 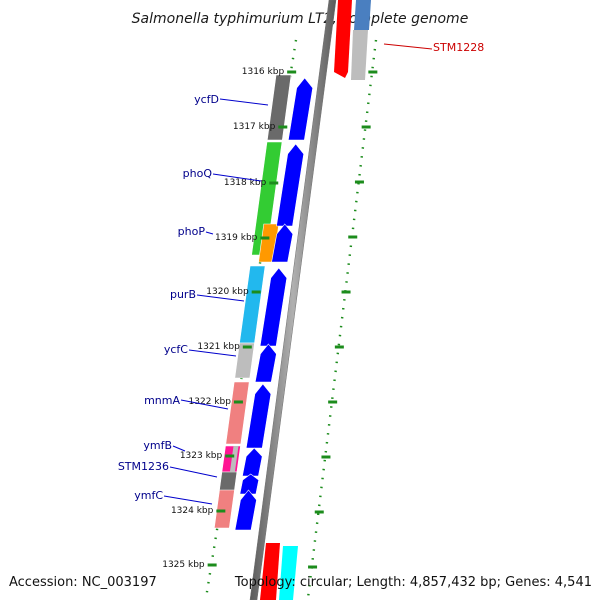 I want to click on tick-label-10: 1325 kbp, so click(x=183, y=565).